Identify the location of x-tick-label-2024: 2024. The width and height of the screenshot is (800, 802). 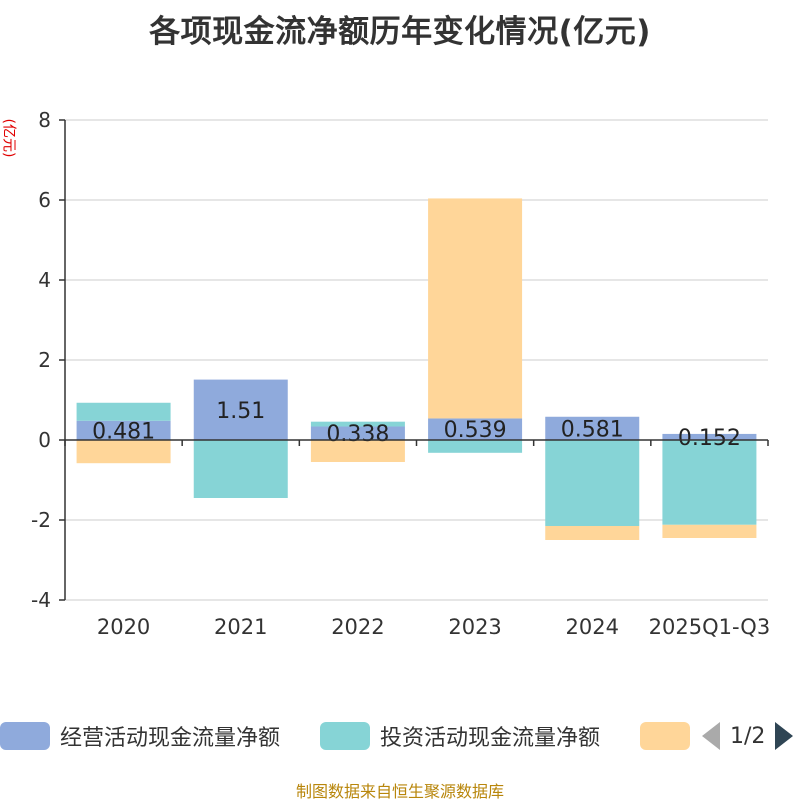
(592, 627).